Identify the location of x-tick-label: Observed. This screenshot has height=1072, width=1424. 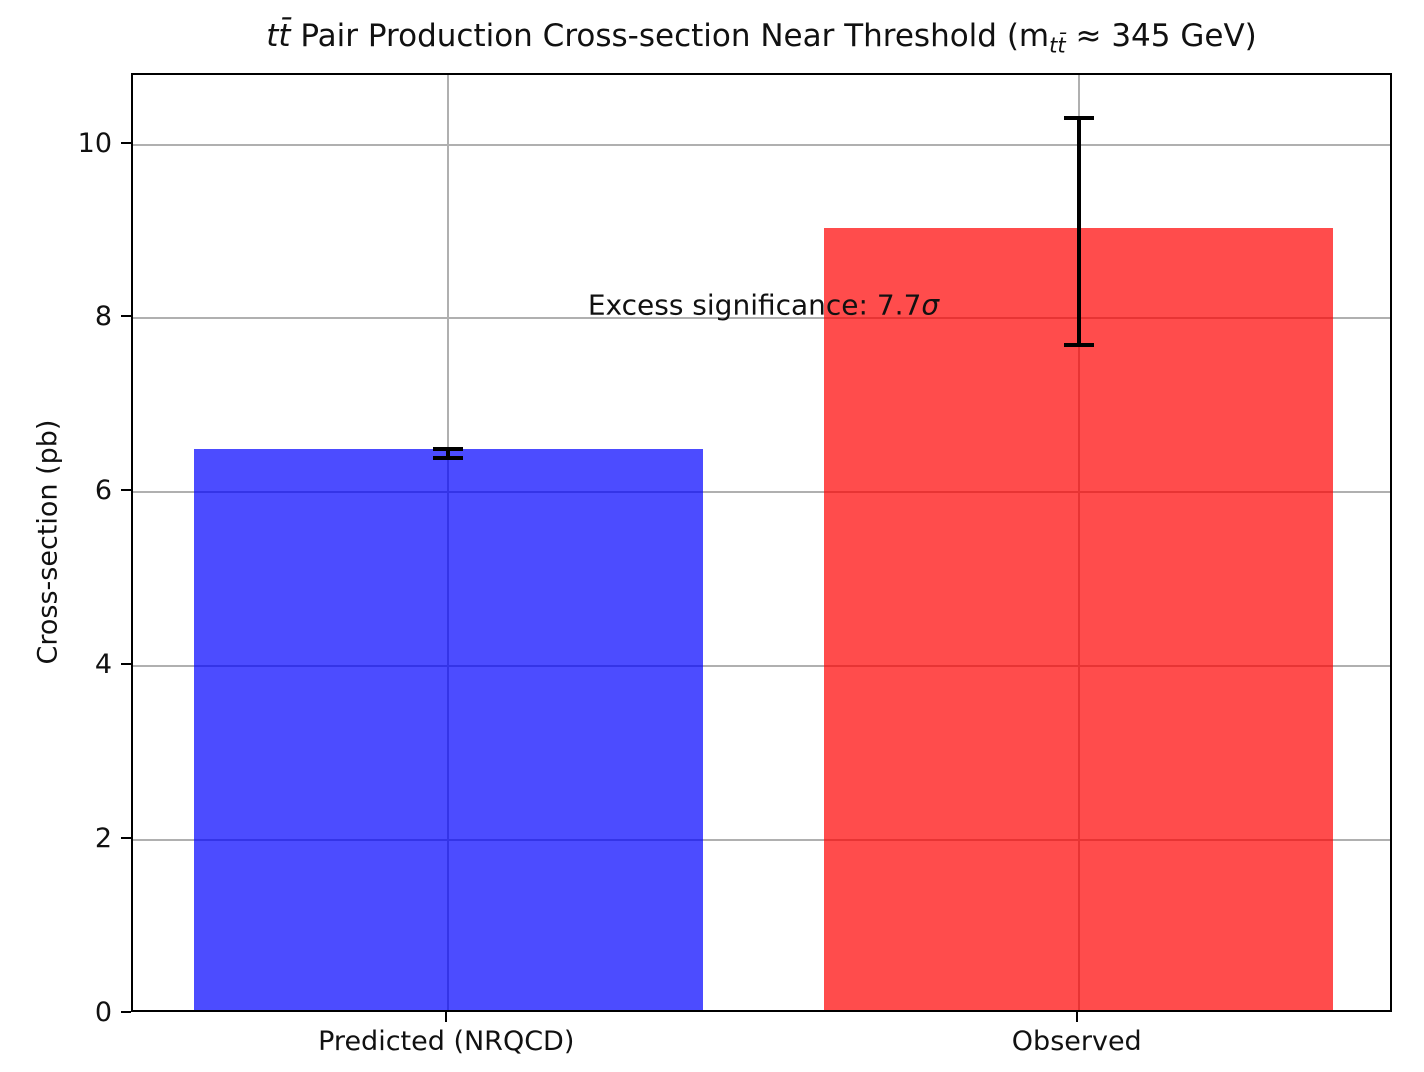
(1076, 1041).